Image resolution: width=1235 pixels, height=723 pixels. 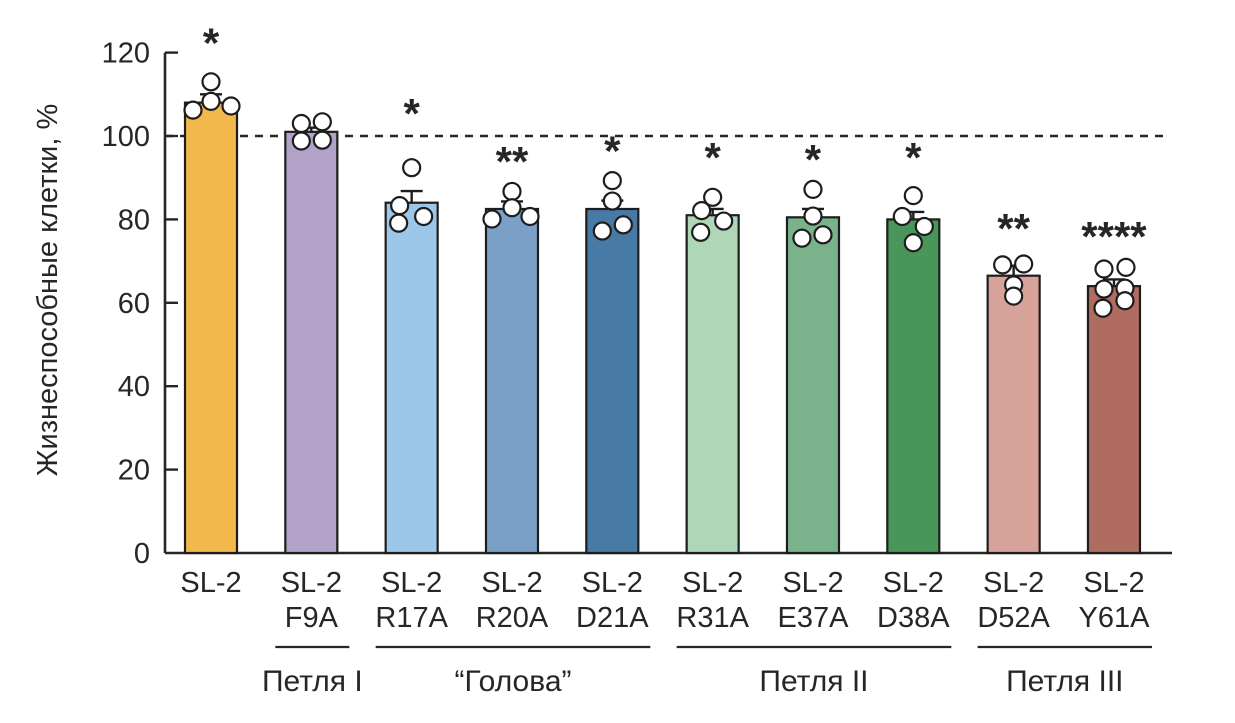 What do you see at coordinates (134, 471) in the screenshot?
I see `y-tick-label: 20` at bounding box center [134, 471].